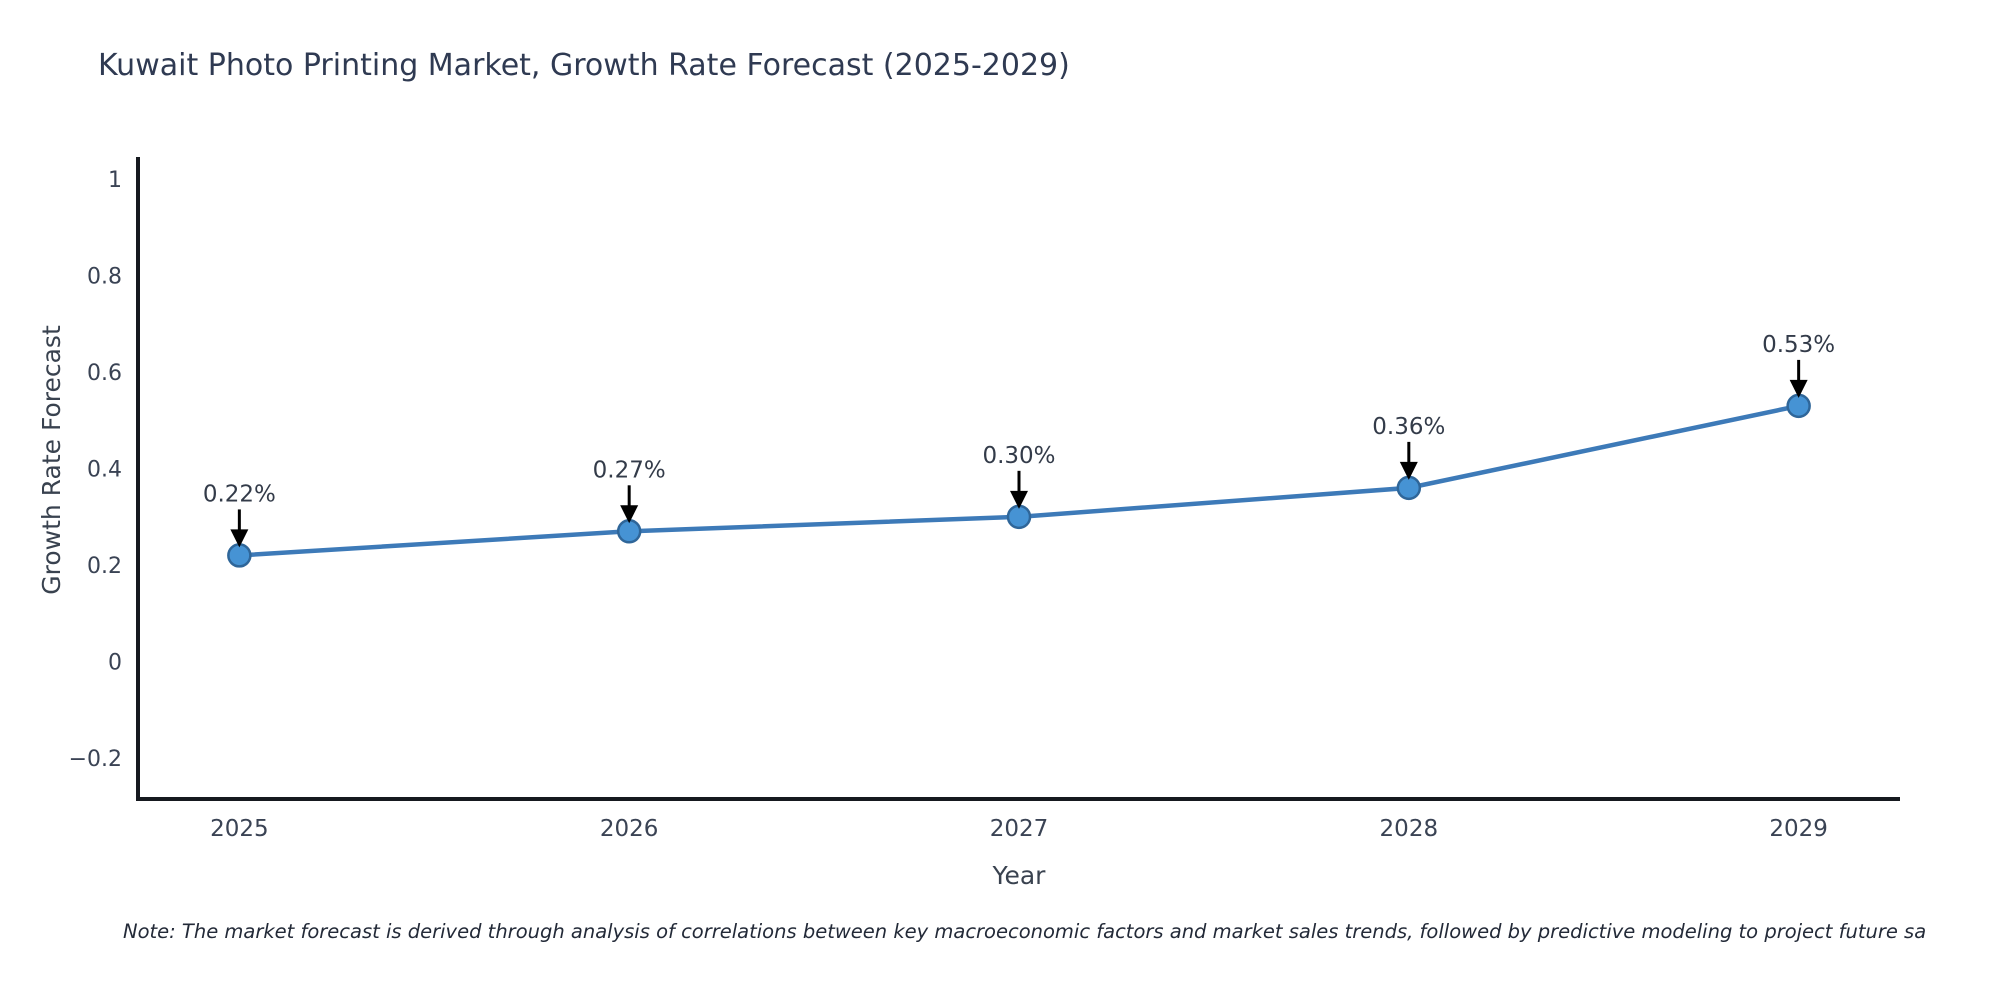  I want to click on data-point-label: 0.22%, so click(239, 494).